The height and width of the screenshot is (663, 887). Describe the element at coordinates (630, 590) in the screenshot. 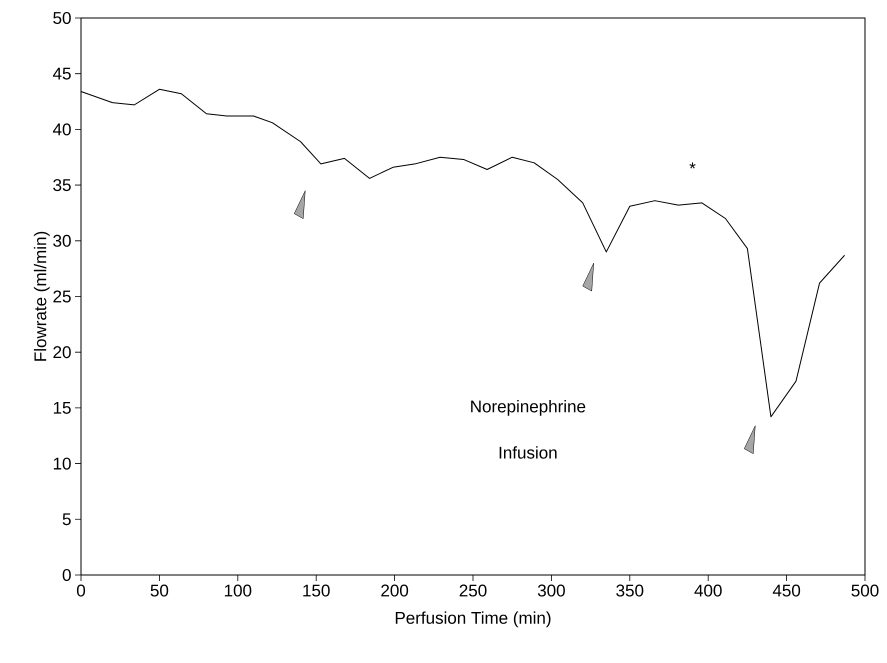

I see `x-tick-label: 350` at that location.